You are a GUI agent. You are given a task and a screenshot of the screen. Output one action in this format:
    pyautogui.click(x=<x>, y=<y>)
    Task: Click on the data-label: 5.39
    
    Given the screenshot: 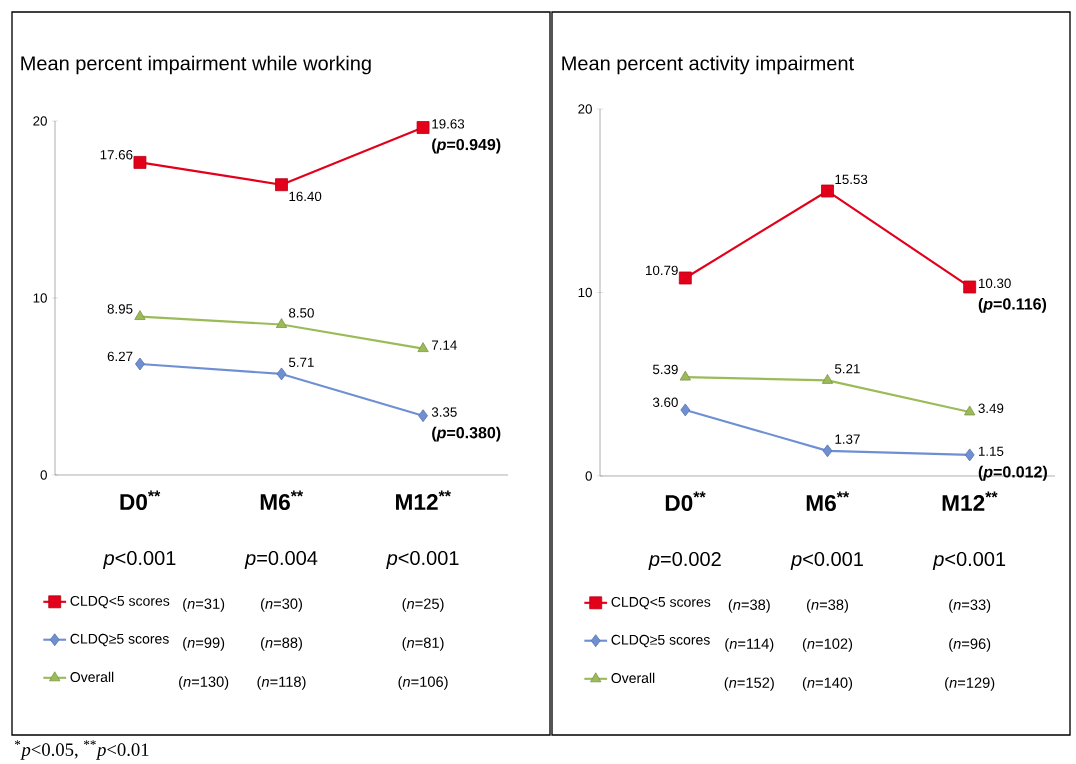 What is the action you would take?
    pyautogui.click(x=665, y=369)
    